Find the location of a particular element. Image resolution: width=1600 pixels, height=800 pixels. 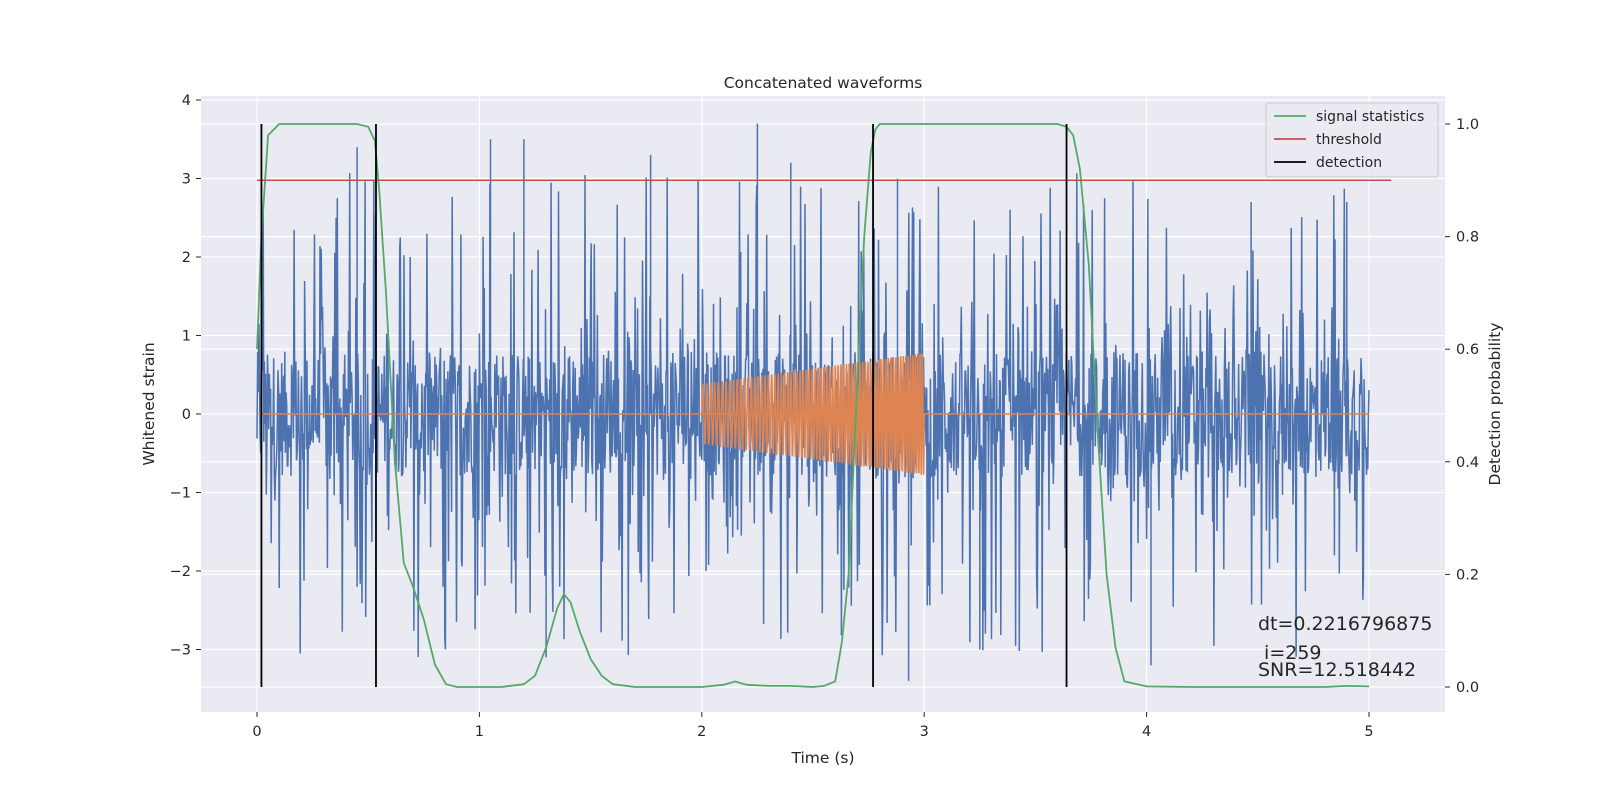

x-tick-label: 1 is located at coordinates (479, 732).